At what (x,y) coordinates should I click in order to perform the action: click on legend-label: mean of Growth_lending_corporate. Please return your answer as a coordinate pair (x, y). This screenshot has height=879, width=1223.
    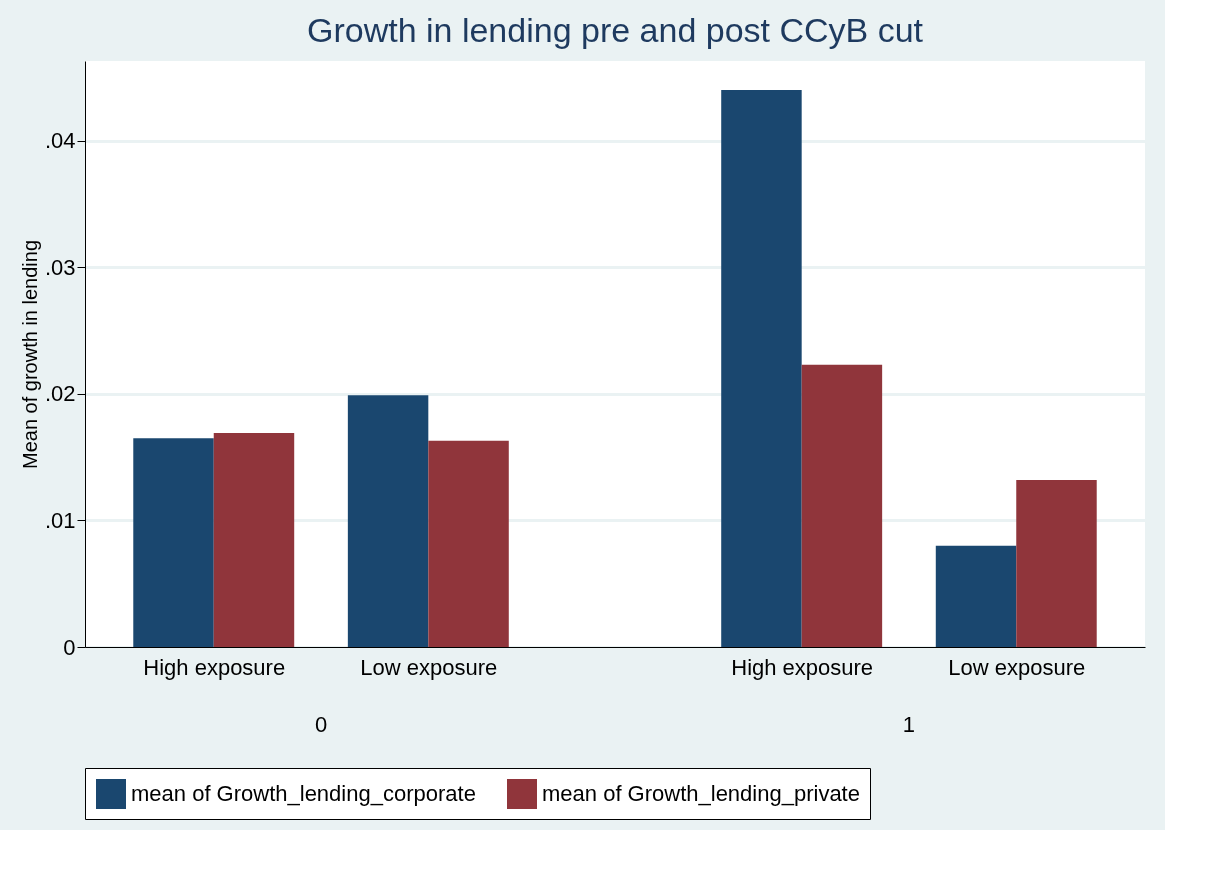
    Looking at the image, I should click on (303, 793).